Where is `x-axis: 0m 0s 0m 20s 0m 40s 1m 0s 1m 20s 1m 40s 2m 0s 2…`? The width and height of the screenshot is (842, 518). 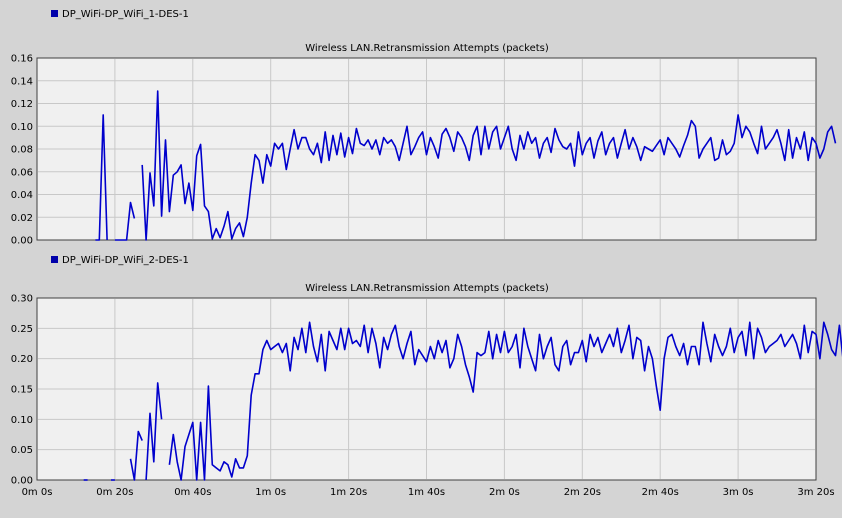
x-axis: 0m 0s 0m 20s 0m 40s 1m 0s 1m 20s 1m 40s 2m 0s 2… is located at coordinates (428, 492).